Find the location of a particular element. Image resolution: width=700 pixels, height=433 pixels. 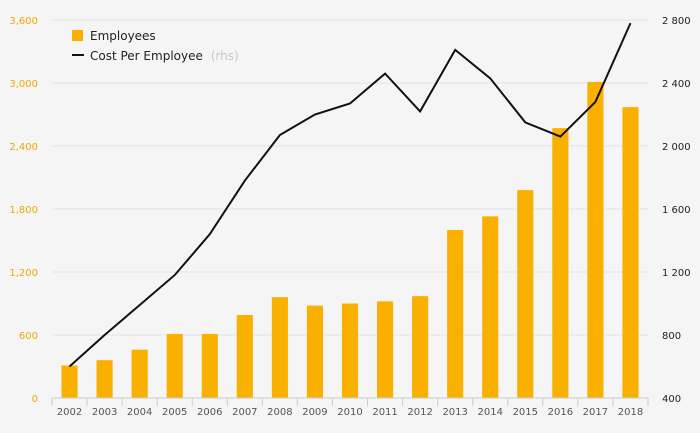

legend-label-rhs: (rhs) is located at coordinates (225, 56).